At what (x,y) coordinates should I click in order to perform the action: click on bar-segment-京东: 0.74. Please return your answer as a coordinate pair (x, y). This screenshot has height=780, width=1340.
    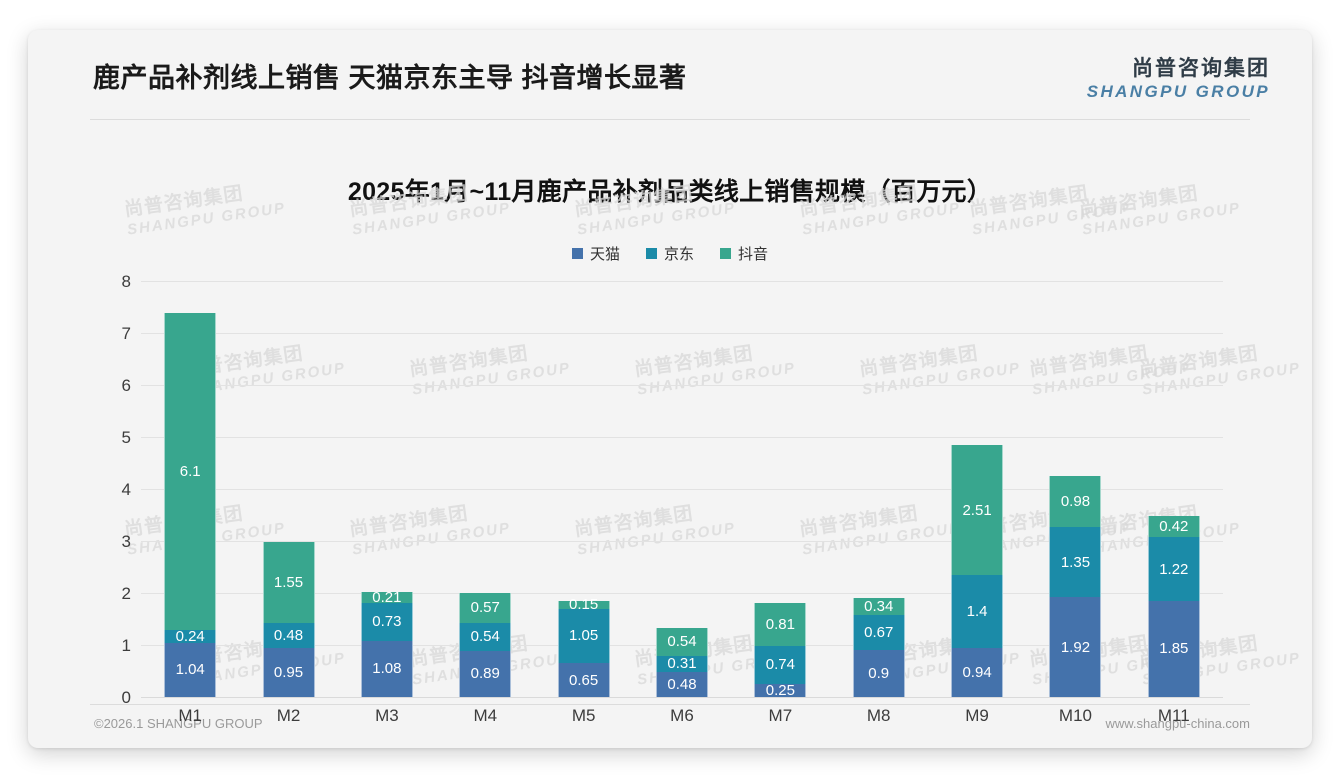
    Looking at the image, I should click on (780, 664).